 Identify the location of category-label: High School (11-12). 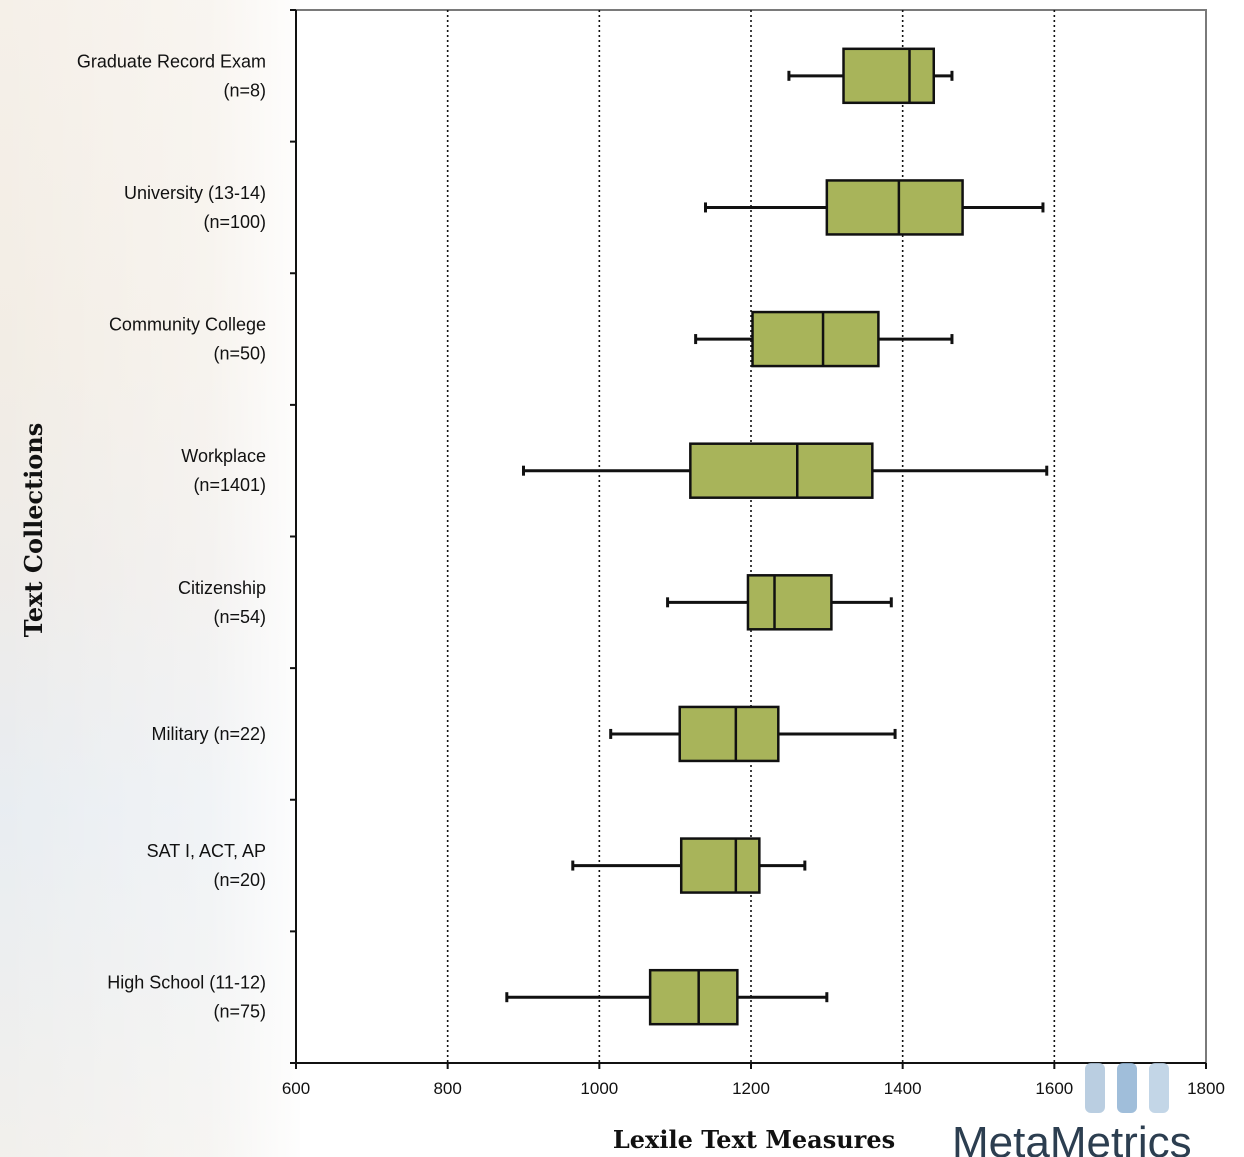
(186, 983).